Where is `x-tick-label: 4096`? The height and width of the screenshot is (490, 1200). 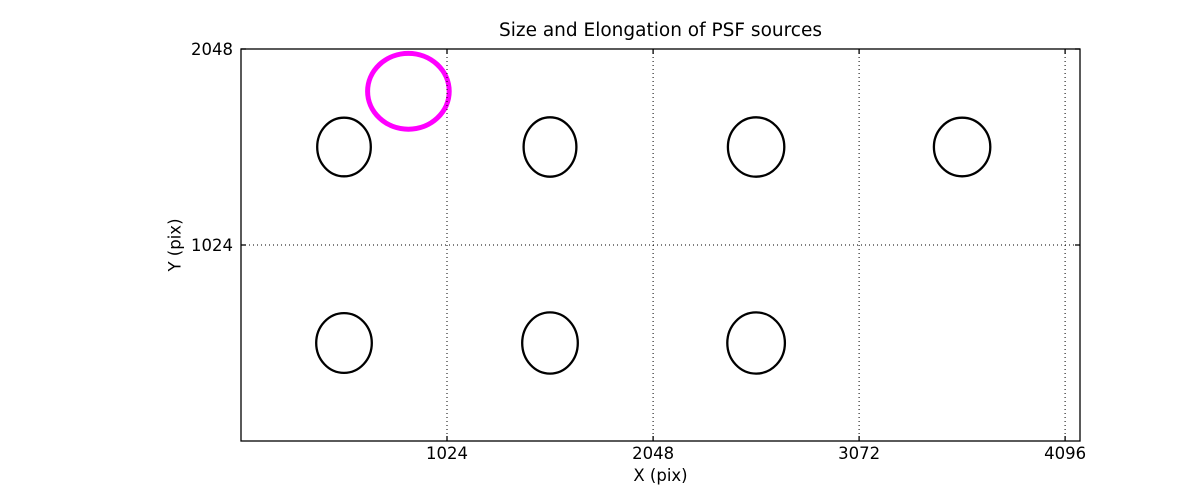 x-tick-label: 4096 is located at coordinates (1065, 453).